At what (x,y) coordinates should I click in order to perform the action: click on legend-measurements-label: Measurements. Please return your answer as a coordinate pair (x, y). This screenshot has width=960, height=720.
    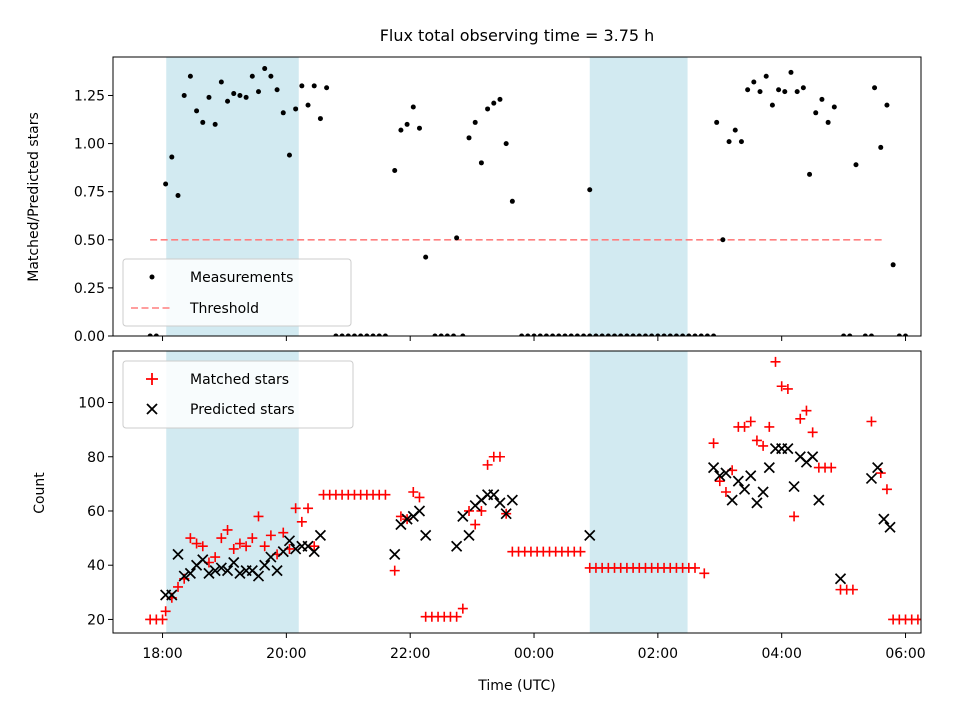
    Looking at the image, I should click on (241, 278).